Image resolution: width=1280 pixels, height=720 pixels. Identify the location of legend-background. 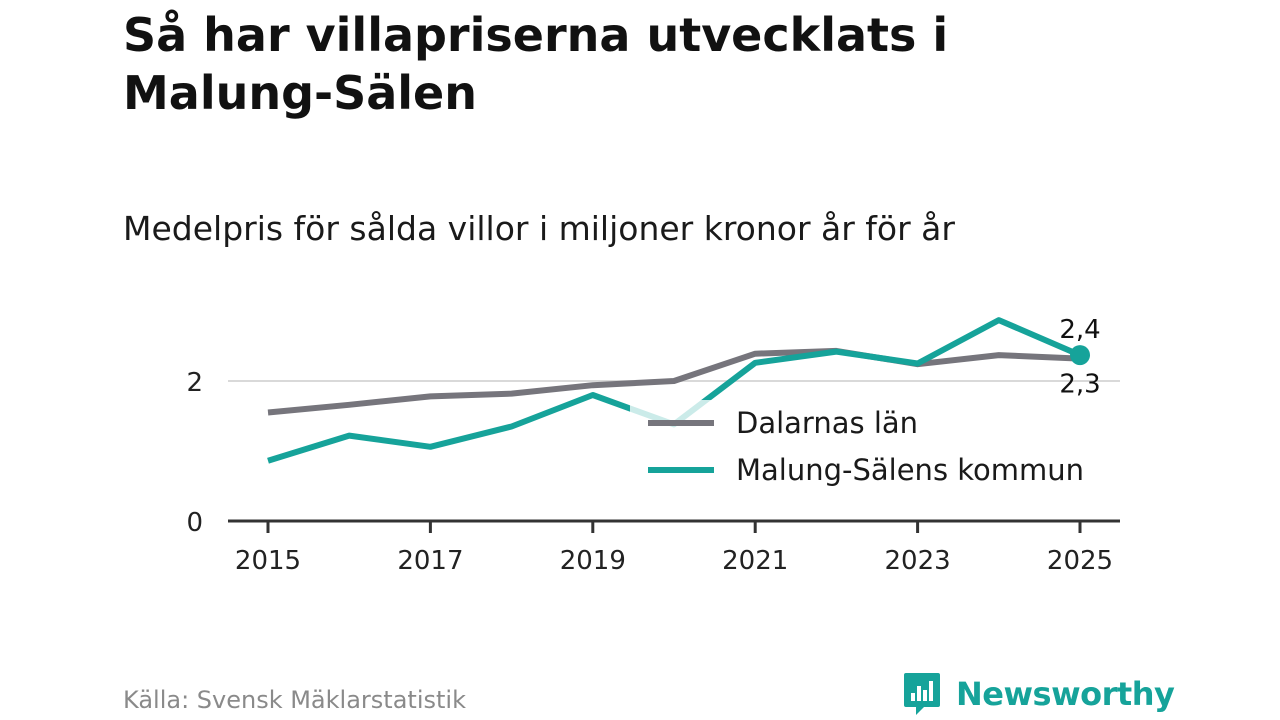
(867, 450).